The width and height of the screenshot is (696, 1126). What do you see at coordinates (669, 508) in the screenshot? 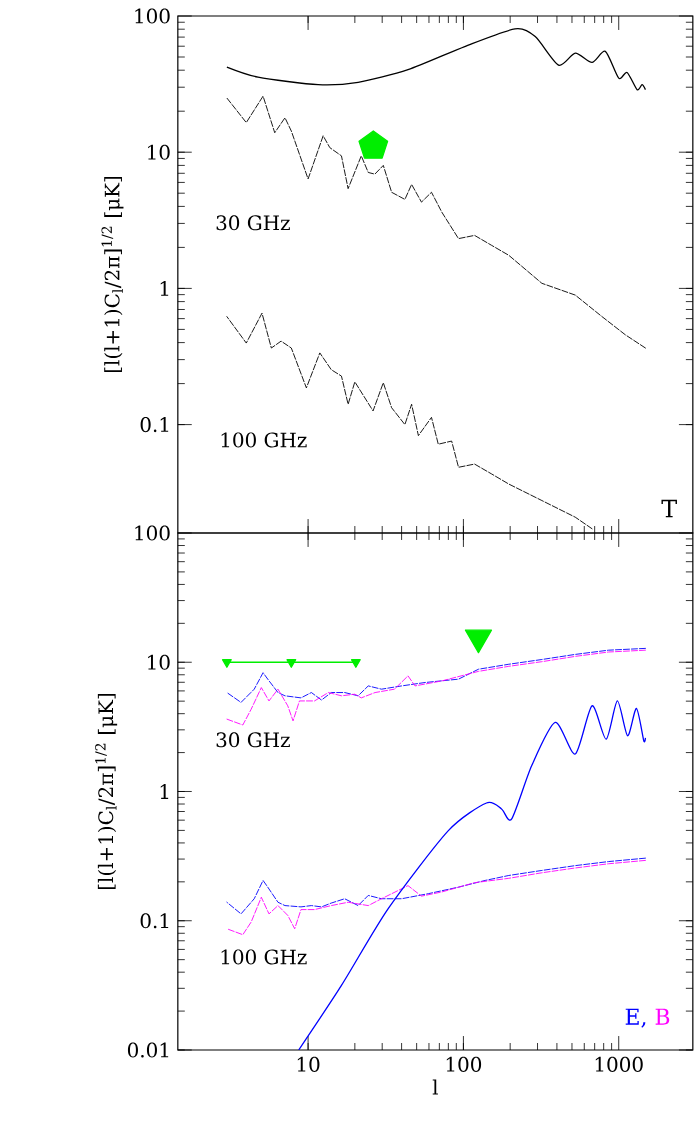
I see `annotation: T` at bounding box center [669, 508].